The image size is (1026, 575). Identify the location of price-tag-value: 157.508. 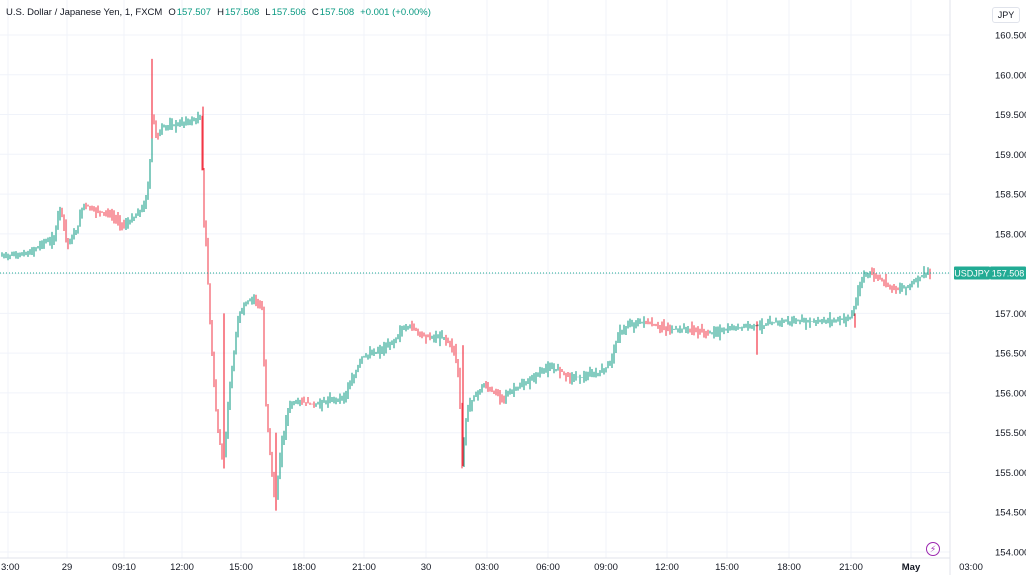
(1008, 273).